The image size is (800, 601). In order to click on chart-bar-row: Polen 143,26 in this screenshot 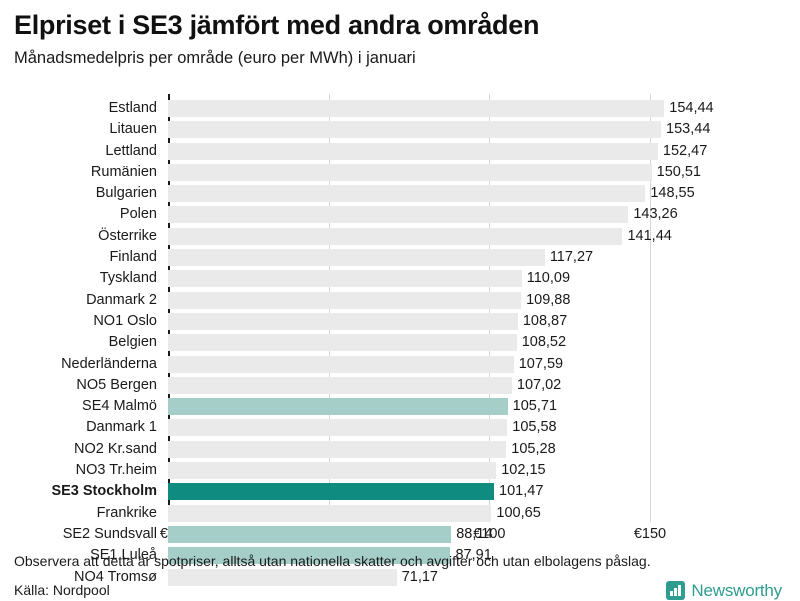, I will do `click(400, 215)`.